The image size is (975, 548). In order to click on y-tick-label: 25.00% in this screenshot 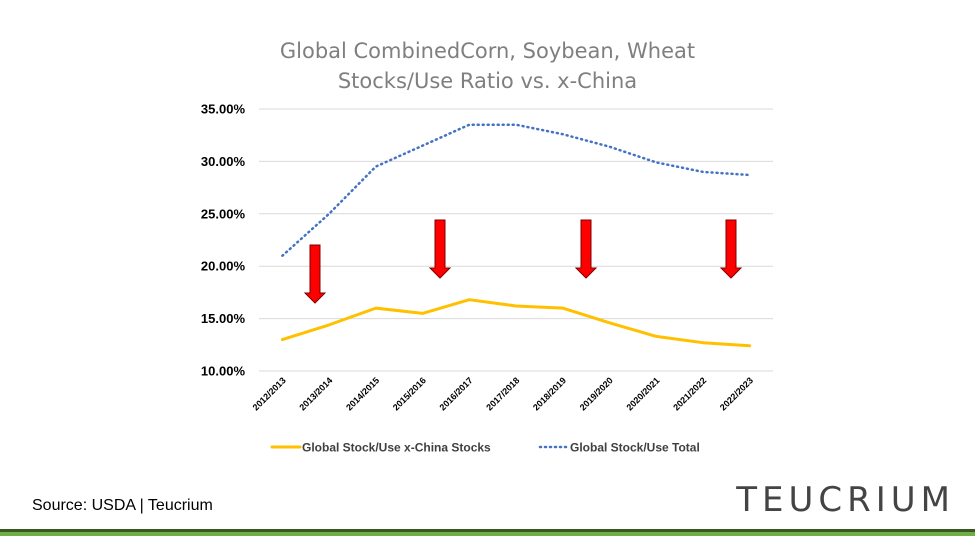, I will do `click(223, 213)`.